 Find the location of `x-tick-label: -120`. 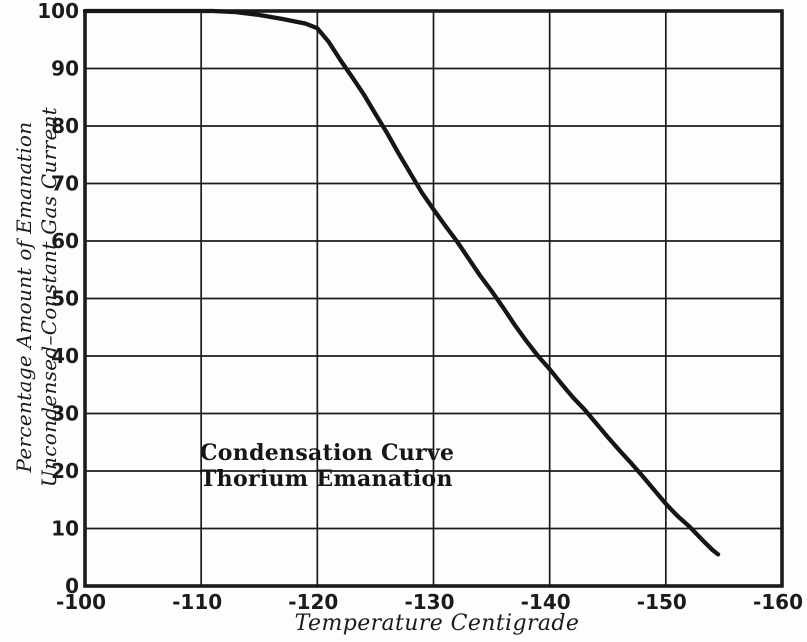

x-tick-label: -120 is located at coordinates (313, 602).